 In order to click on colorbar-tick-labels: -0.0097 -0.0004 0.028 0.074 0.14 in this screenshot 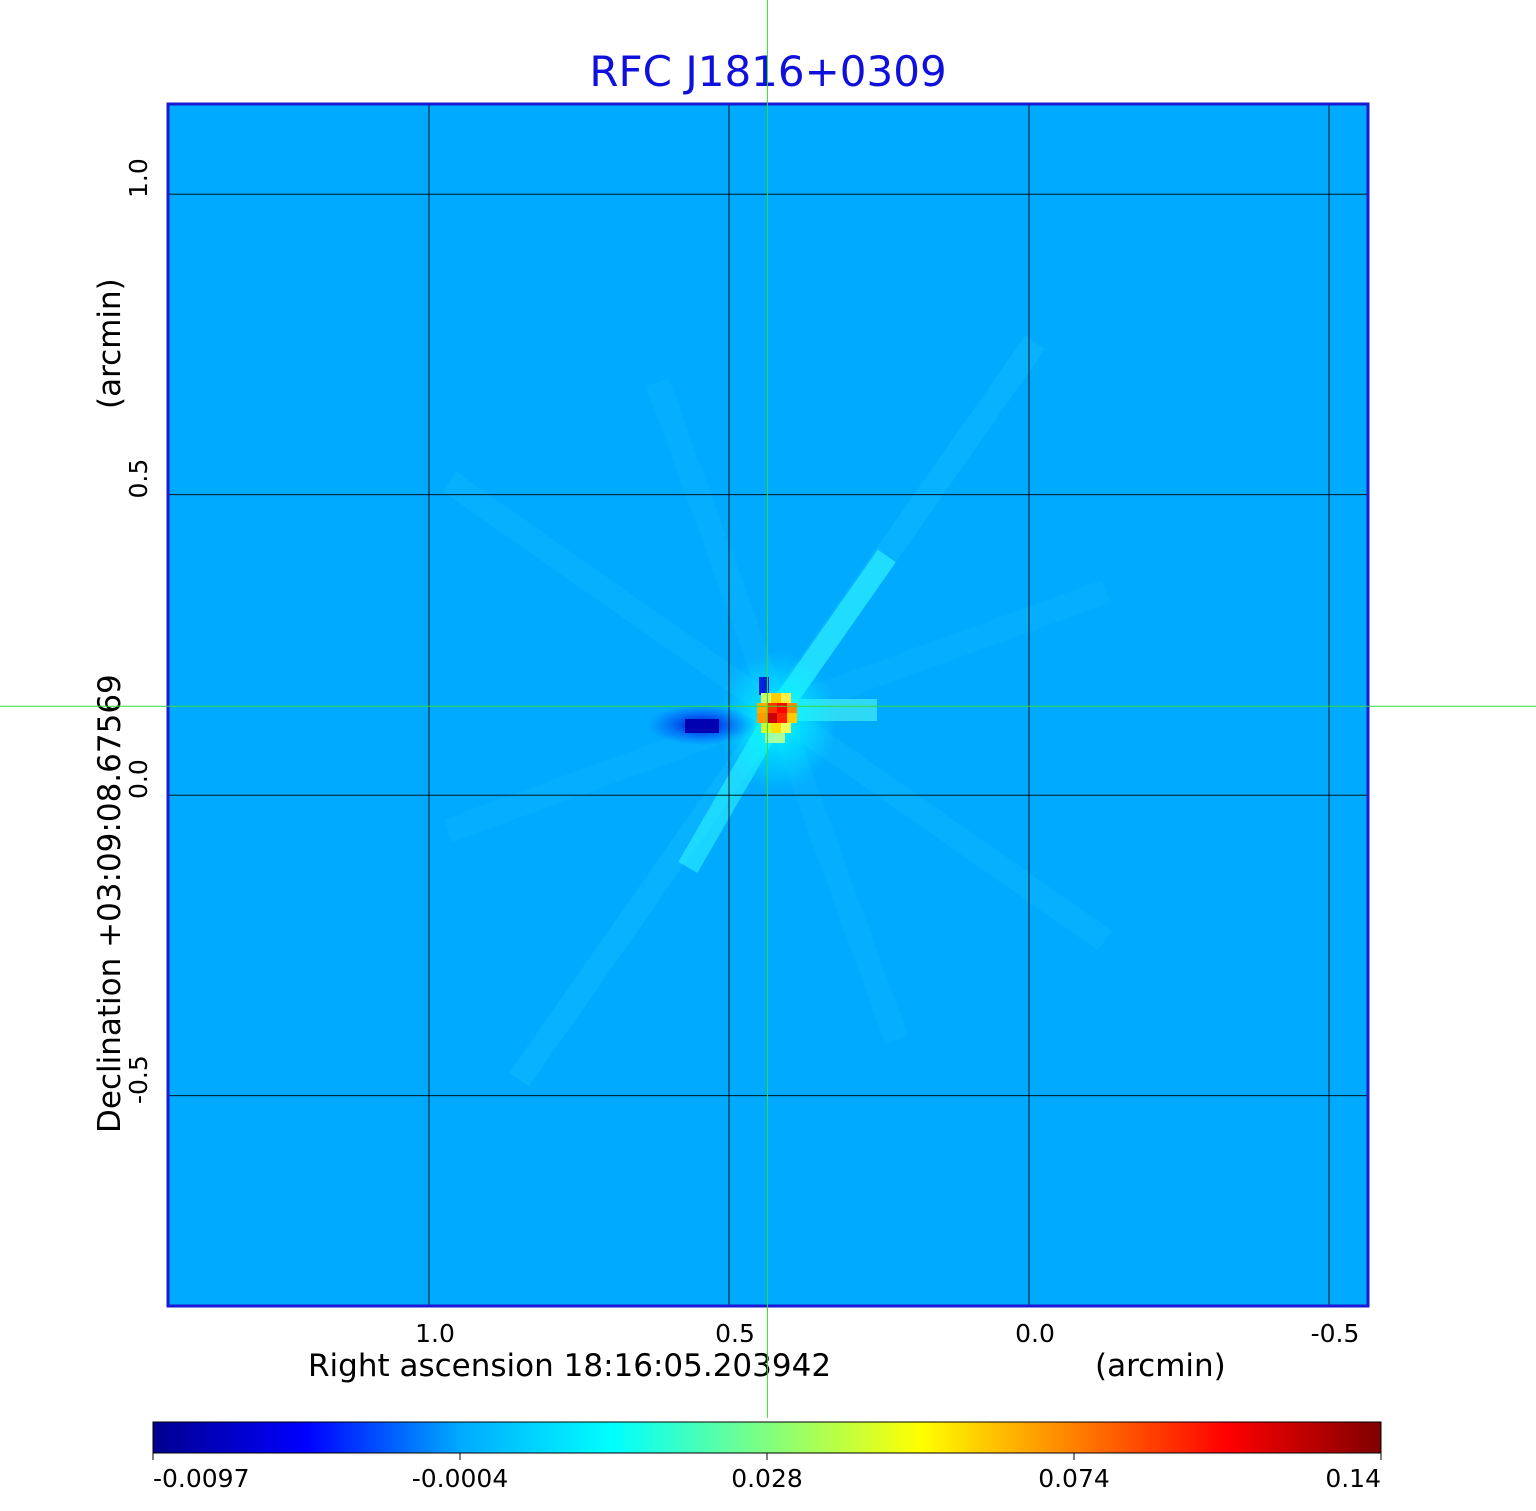, I will do `click(767, 1473)`.